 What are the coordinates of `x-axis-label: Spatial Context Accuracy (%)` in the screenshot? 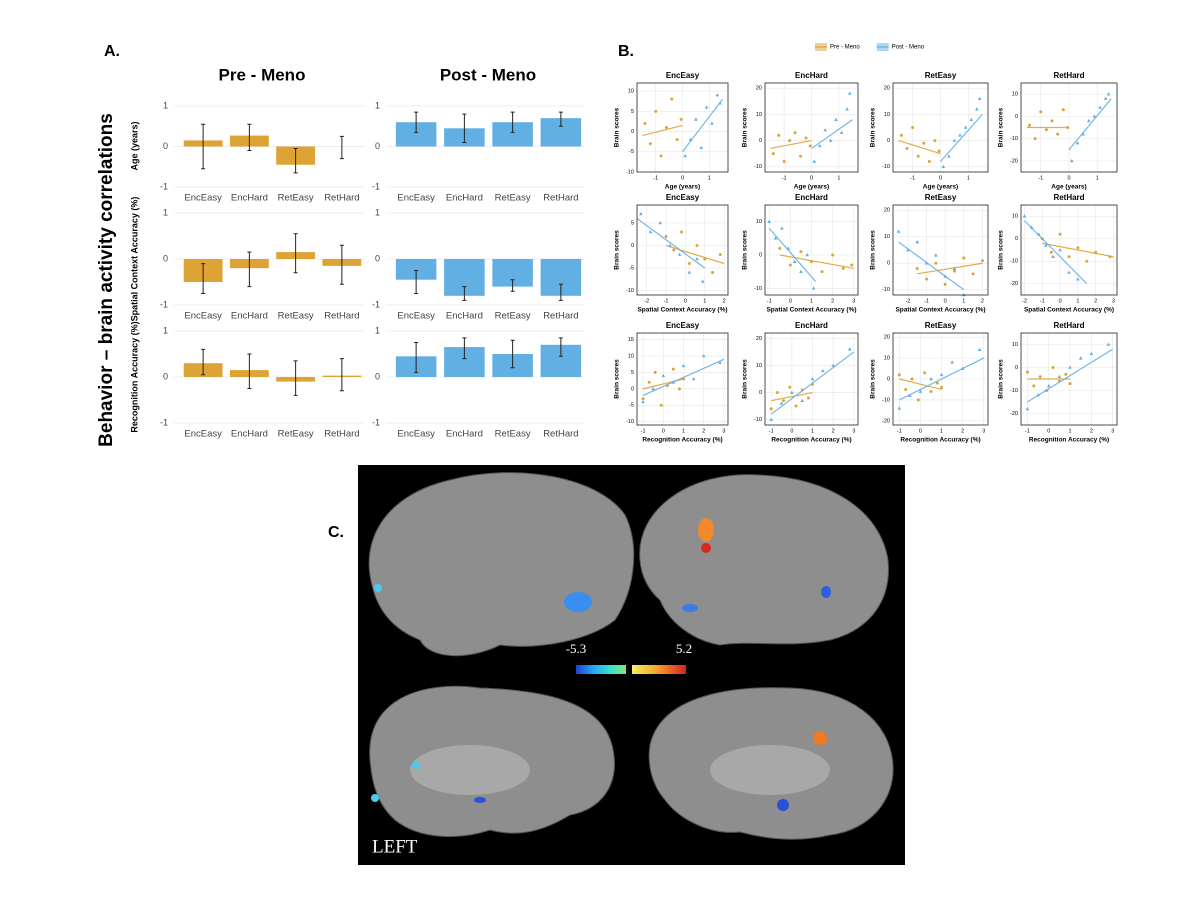 It's located at (811, 310).